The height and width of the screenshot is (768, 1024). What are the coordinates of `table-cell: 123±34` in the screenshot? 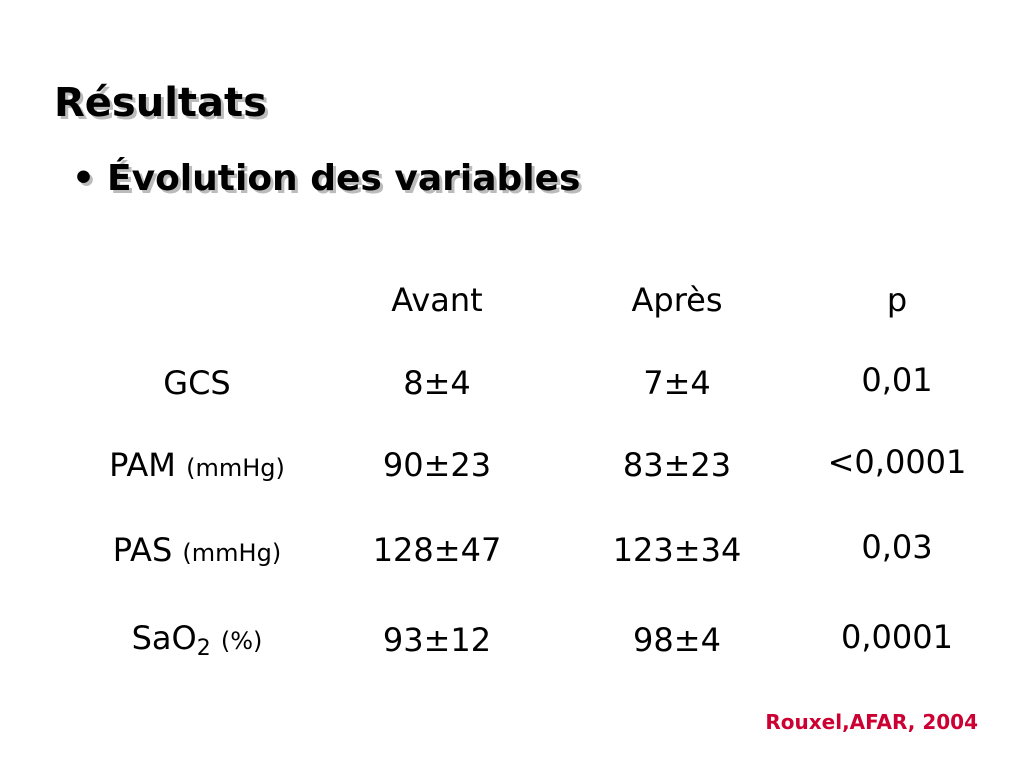 It's located at (677, 550).